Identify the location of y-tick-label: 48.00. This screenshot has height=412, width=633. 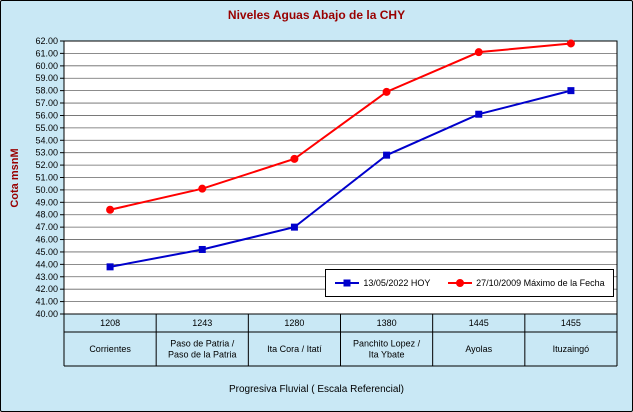
(46, 215).